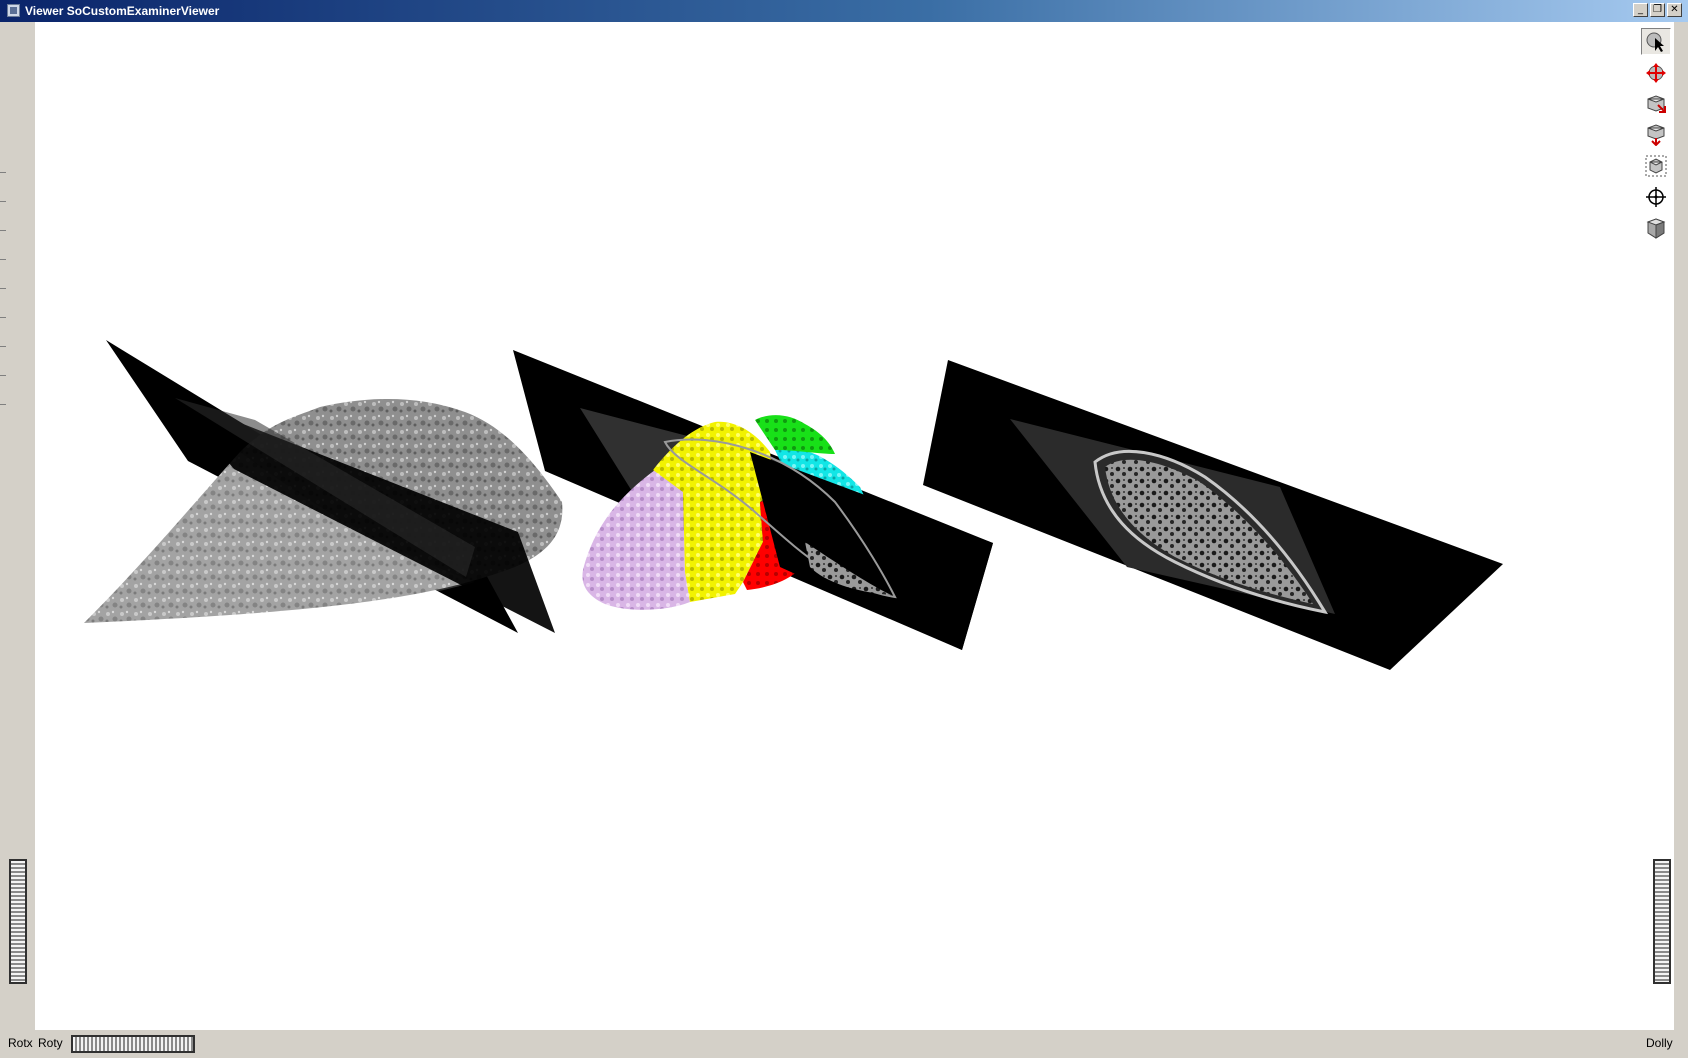 Image resolution: width=1688 pixels, height=1058 pixels. I want to click on viewer-toolbar, so click(1658, 134).